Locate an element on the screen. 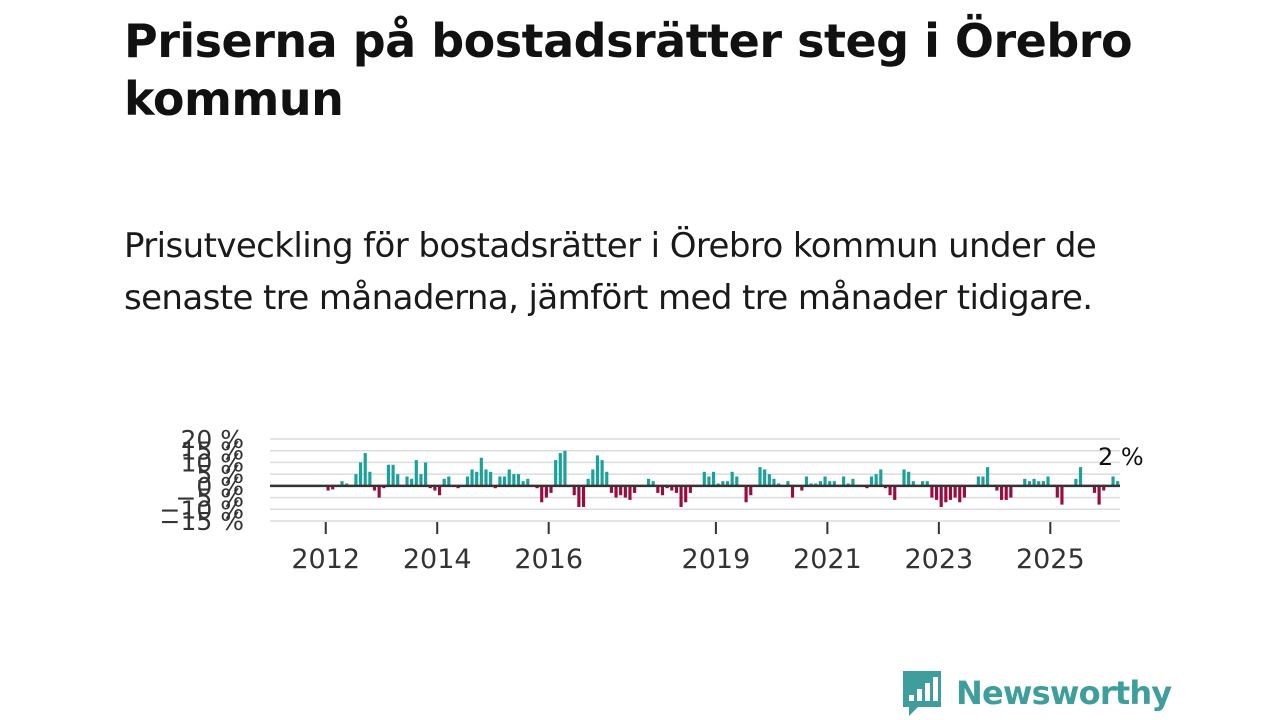  annotations: 2 % is located at coordinates (1121, 457).